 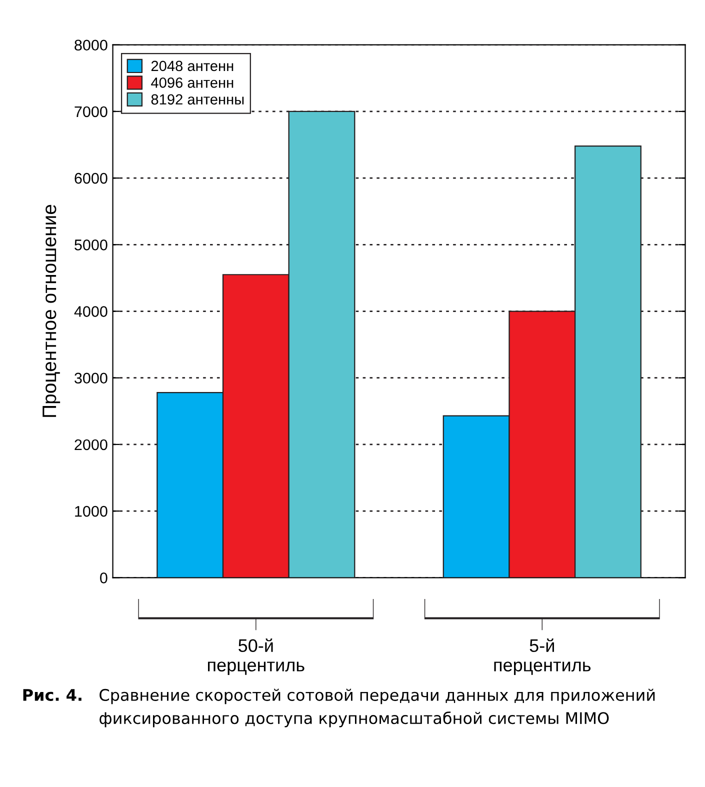 What do you see at coordinates (91, 245) in the screenshot?
I see `y-tick-label: 5000` at bounding box center [91, 245].